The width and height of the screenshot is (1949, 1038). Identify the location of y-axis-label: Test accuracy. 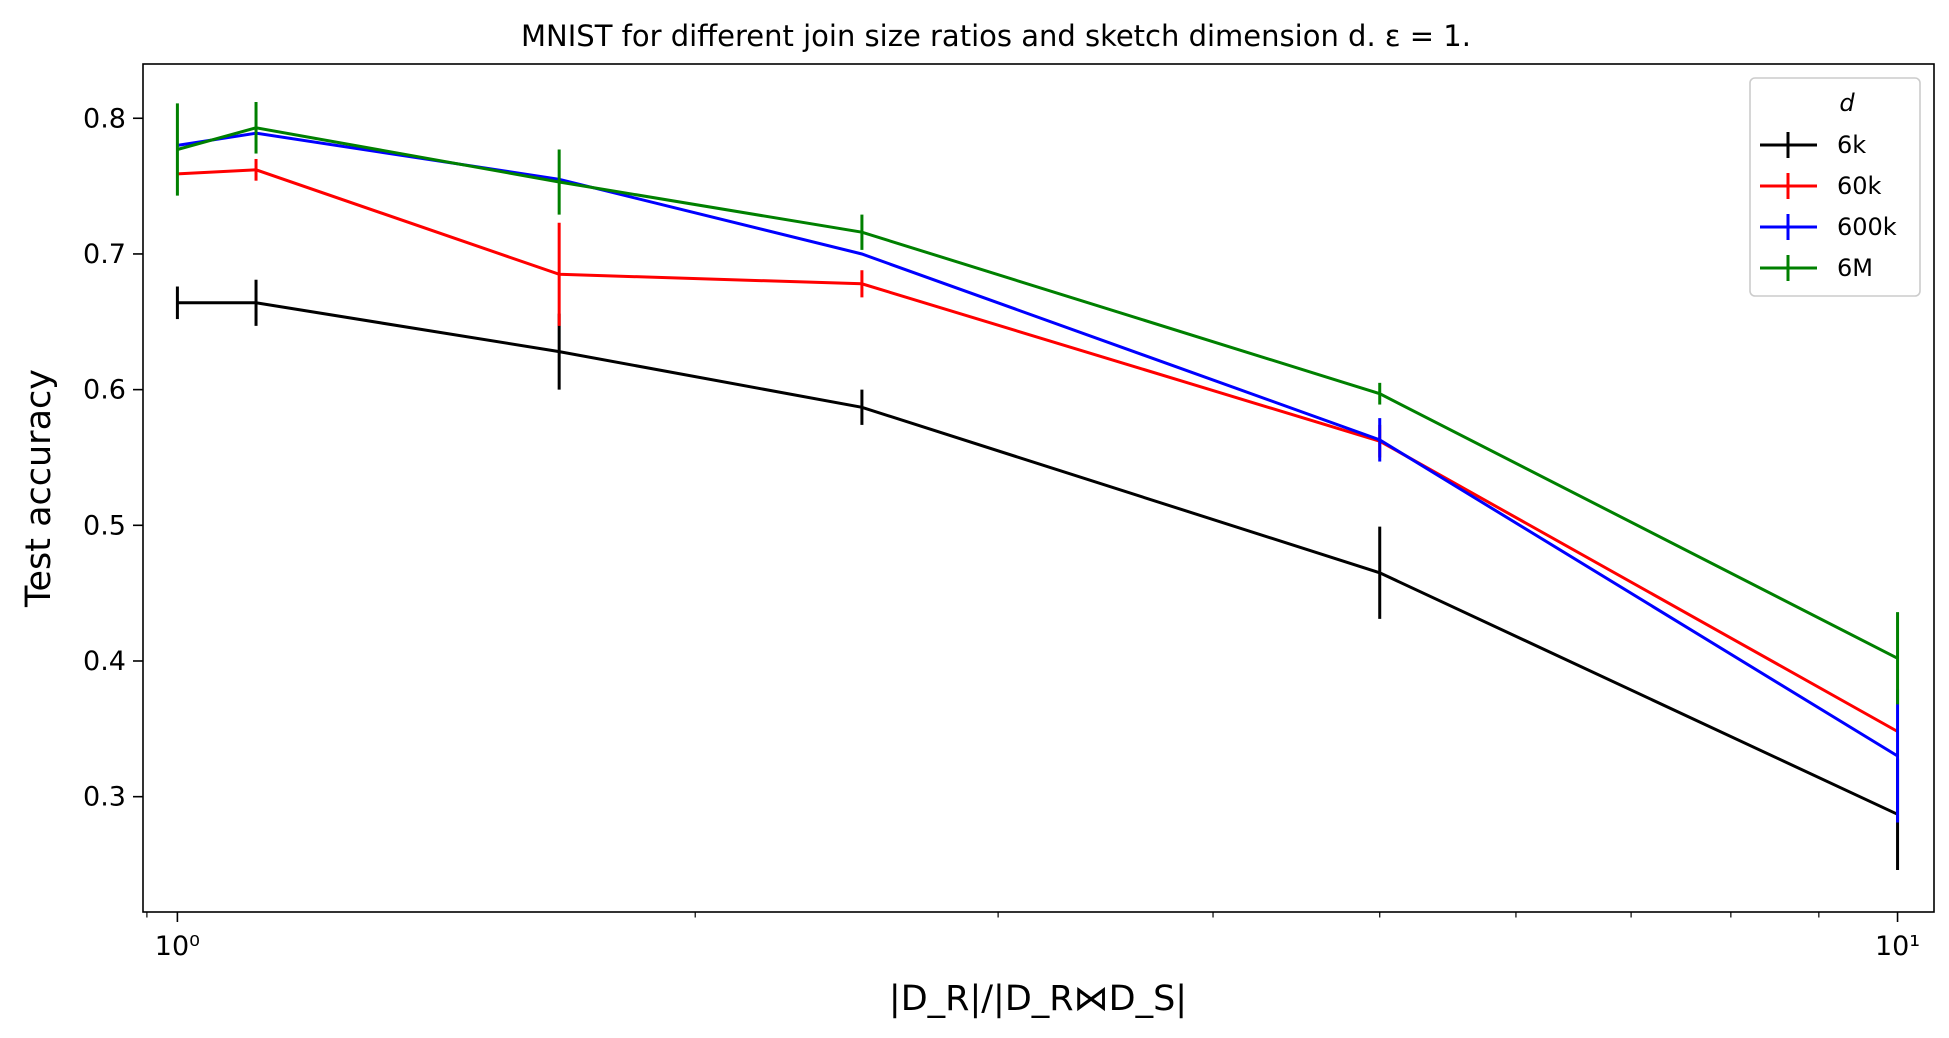
(39, 488).